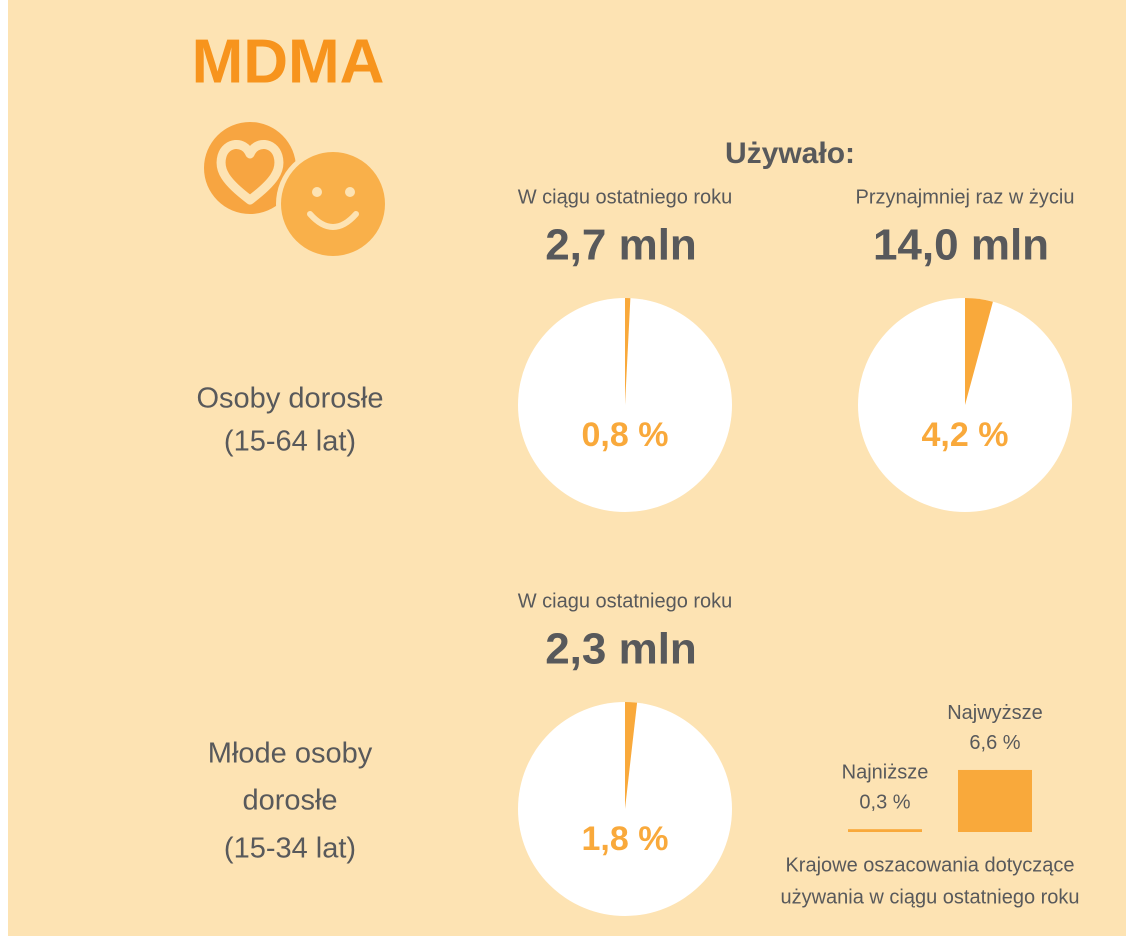 The height and width of the screenshot is (944, 1126). Describe the element at coordinates (965, 435) in the screenshot. I see `pie-value-label: 4,2 %` at that location.